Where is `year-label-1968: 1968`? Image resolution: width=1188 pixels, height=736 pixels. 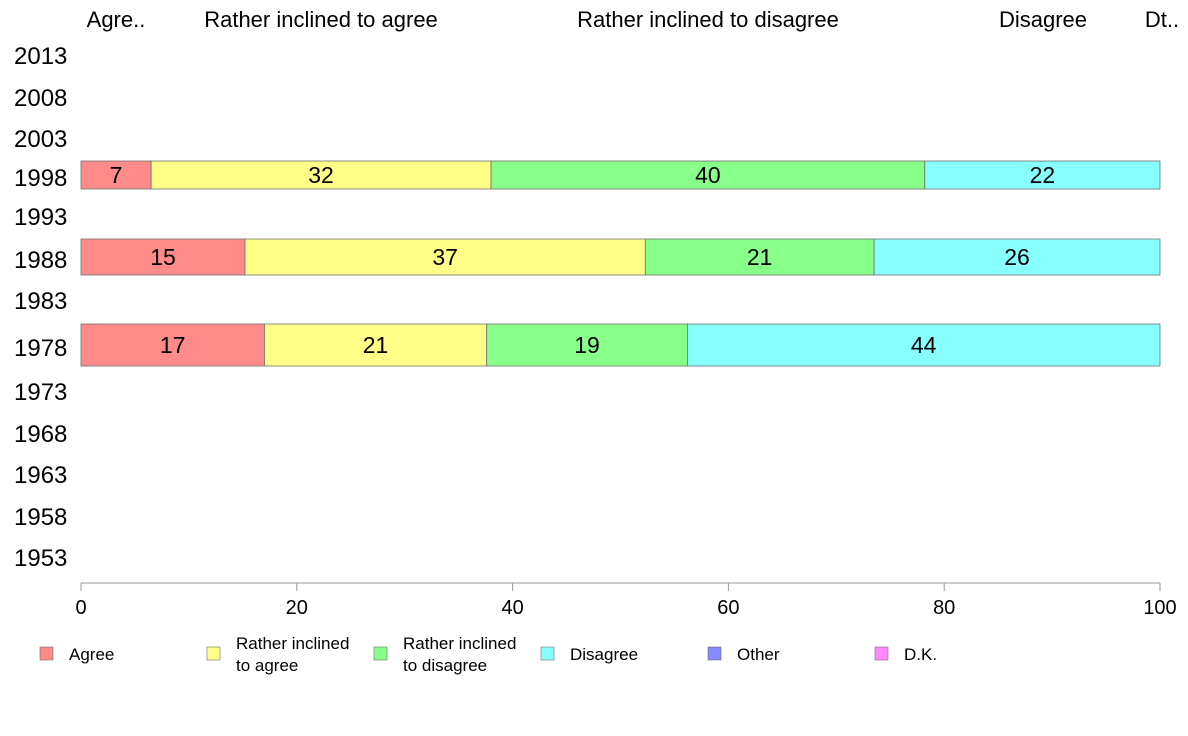
year-label-1968: 1968 is located at coordinates (40, 434).